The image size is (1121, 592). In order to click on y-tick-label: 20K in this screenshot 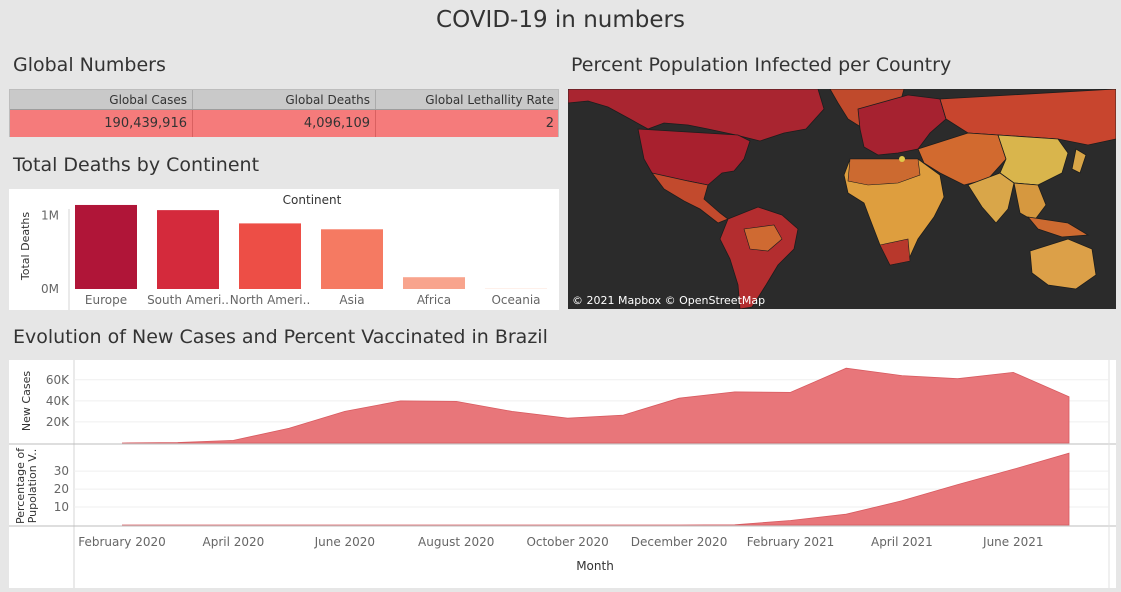, I will do `click(58, 422)`.